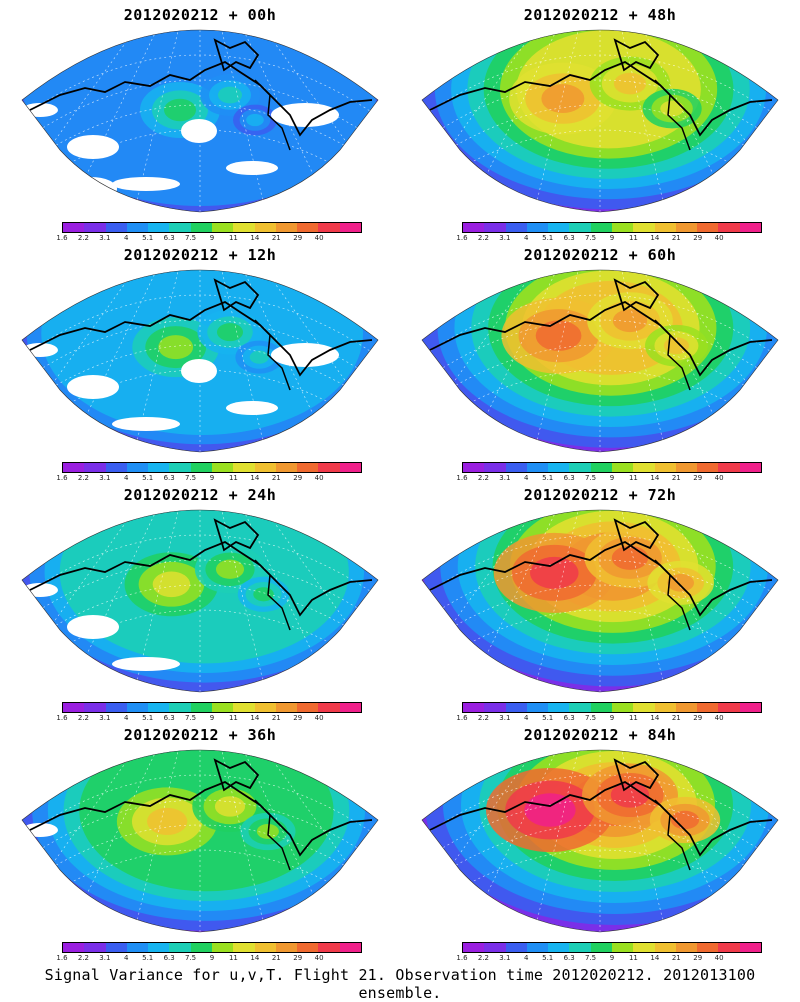 The image size is (800, 1002). What do you see at coordinates (200, 15) in the screenshot?
I see `panel-title: 2012020212 + 00h` at bounding box center [200, 15].